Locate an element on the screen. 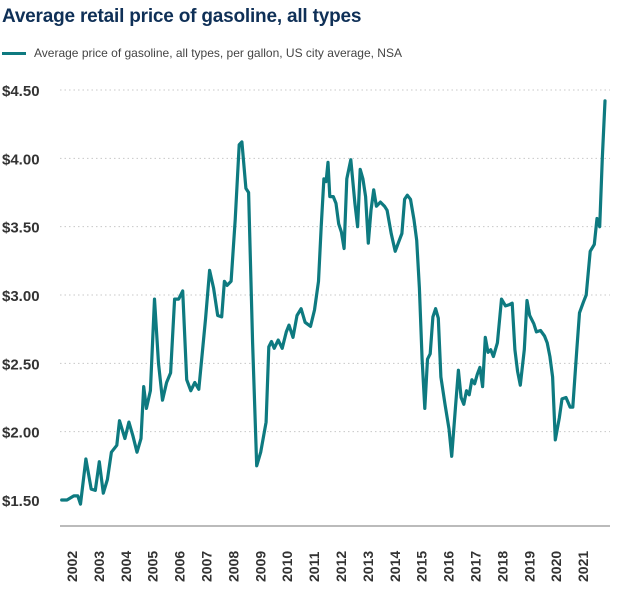  legend-swatch is located at coordinates (14, 53).